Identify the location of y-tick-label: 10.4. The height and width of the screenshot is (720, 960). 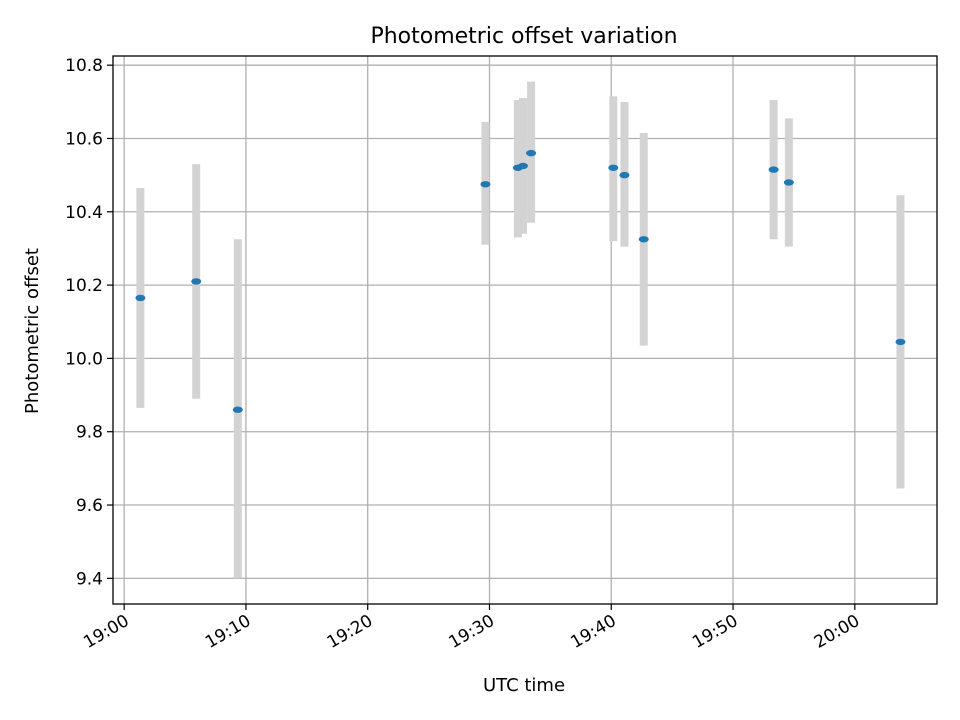
(84, 213).